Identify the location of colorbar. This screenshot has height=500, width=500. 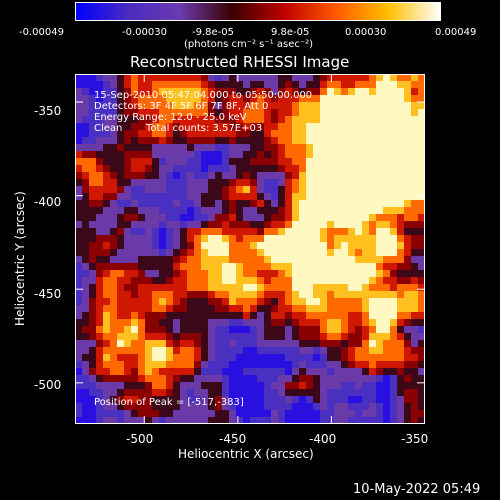
(258, 11).